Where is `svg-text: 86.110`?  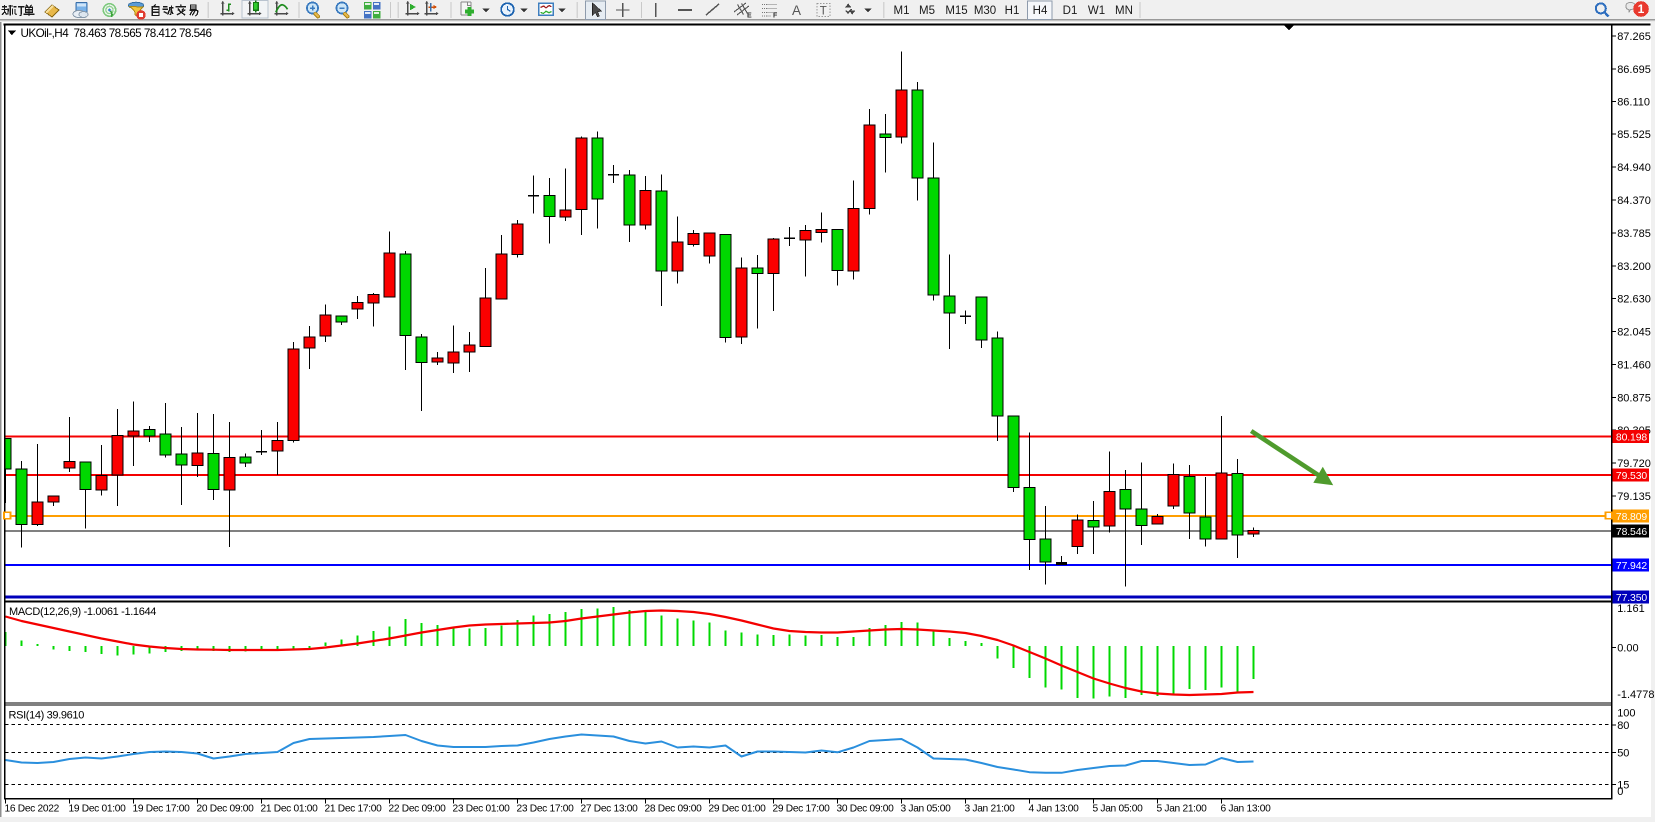
svg-text: 86.110 is located at coordinates (1633, 103).